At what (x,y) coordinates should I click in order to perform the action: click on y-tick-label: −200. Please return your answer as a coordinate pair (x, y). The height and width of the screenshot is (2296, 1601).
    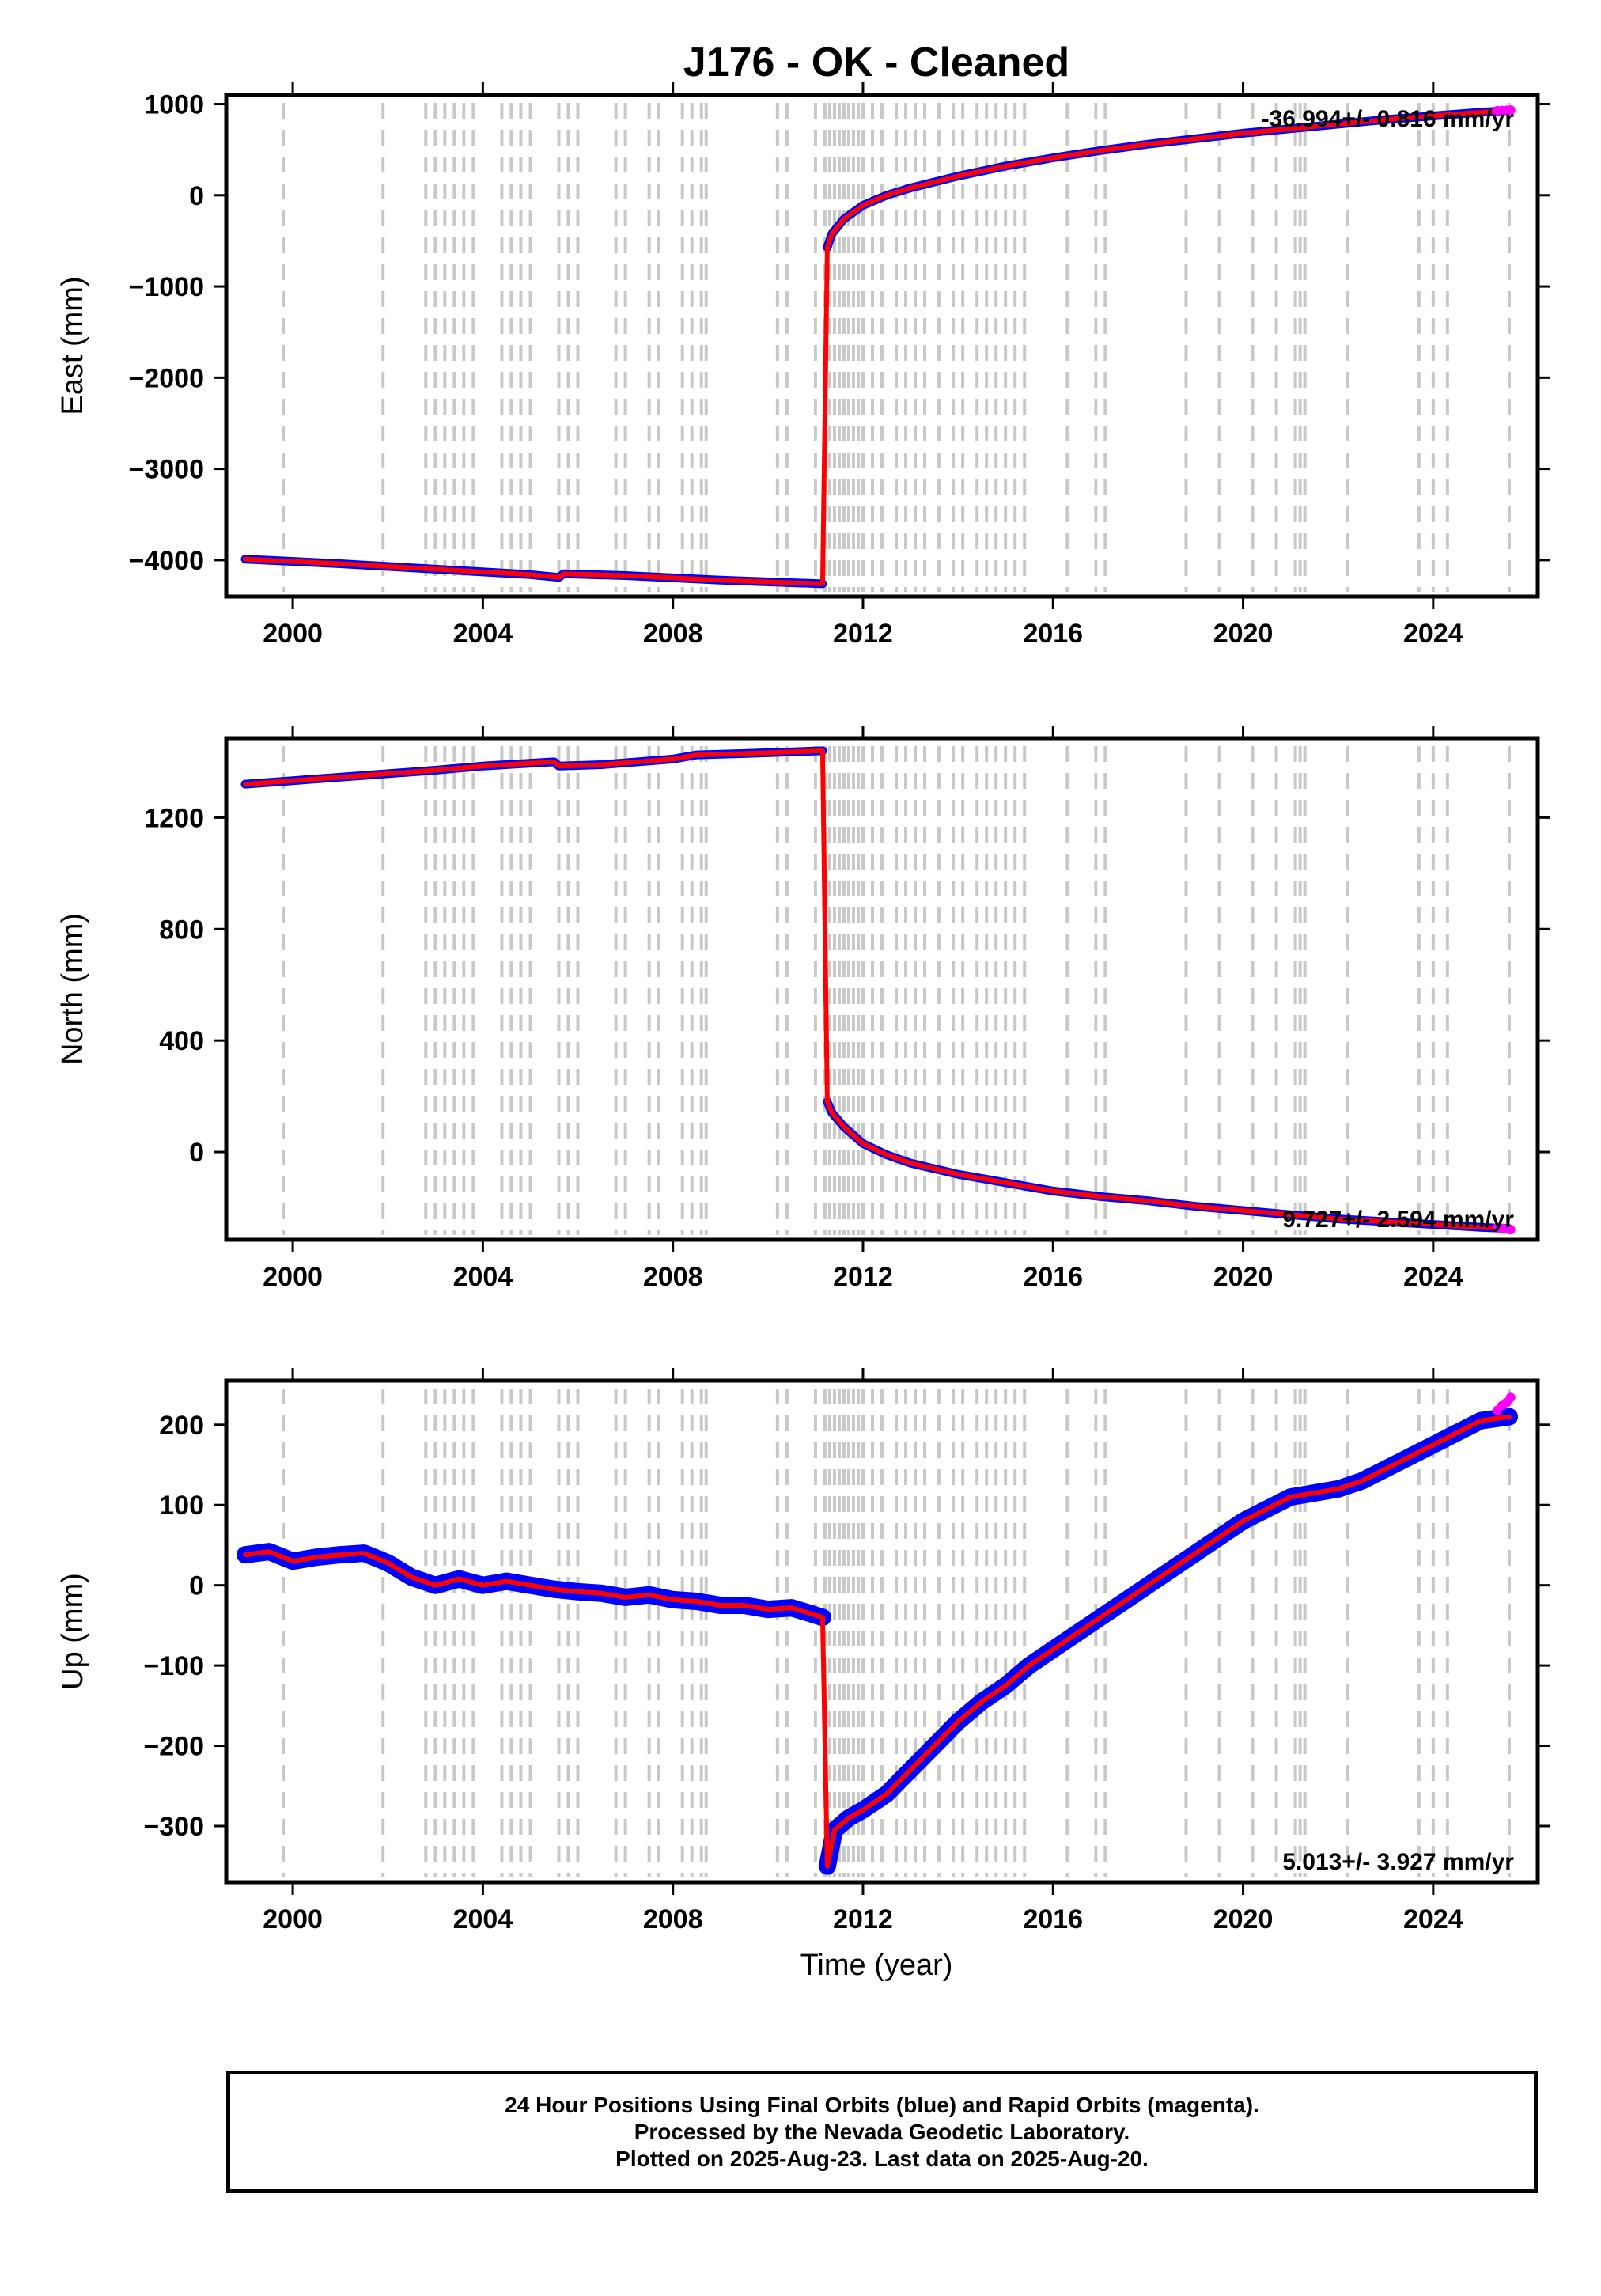
    Looking at the image, I should click on (174, 1747).